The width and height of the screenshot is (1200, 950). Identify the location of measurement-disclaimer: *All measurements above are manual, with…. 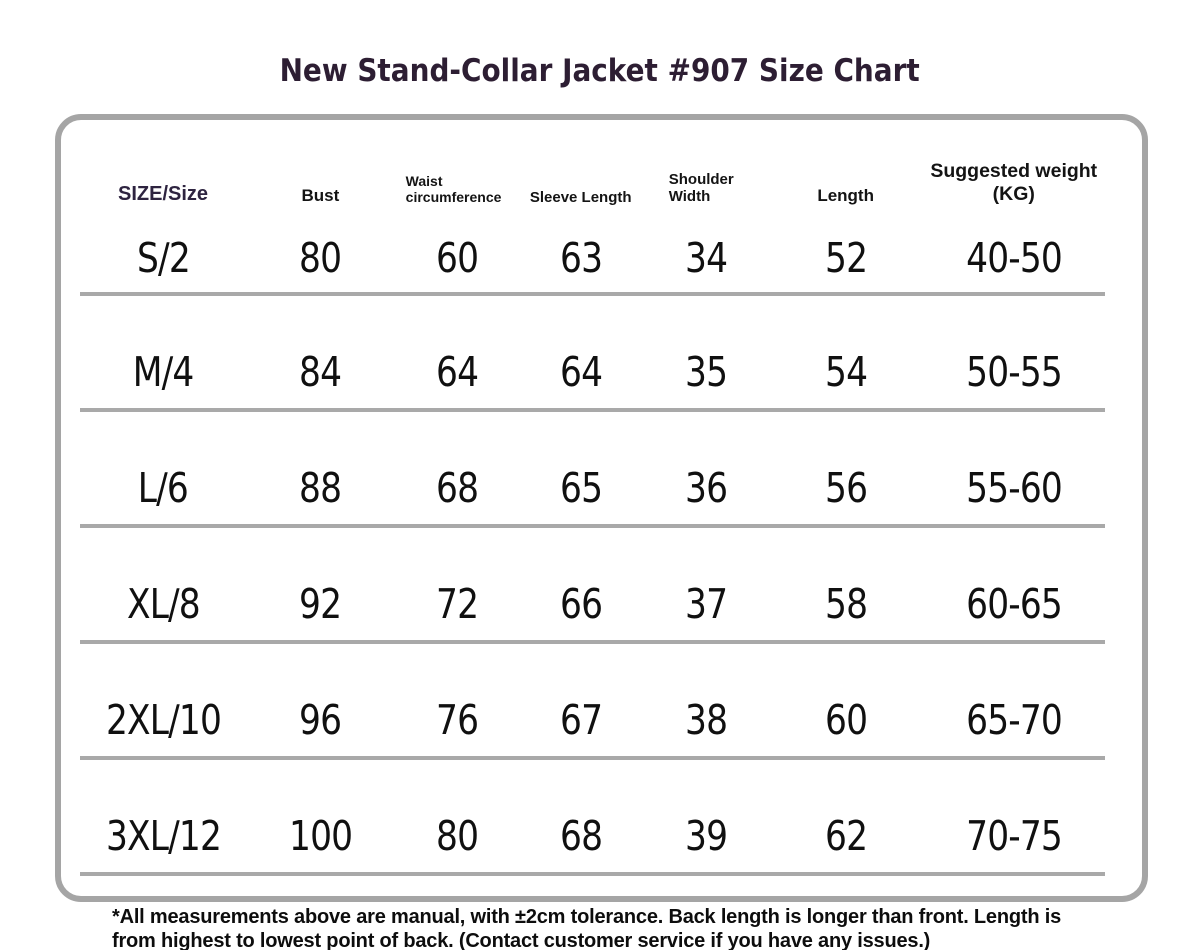
(586, 928).